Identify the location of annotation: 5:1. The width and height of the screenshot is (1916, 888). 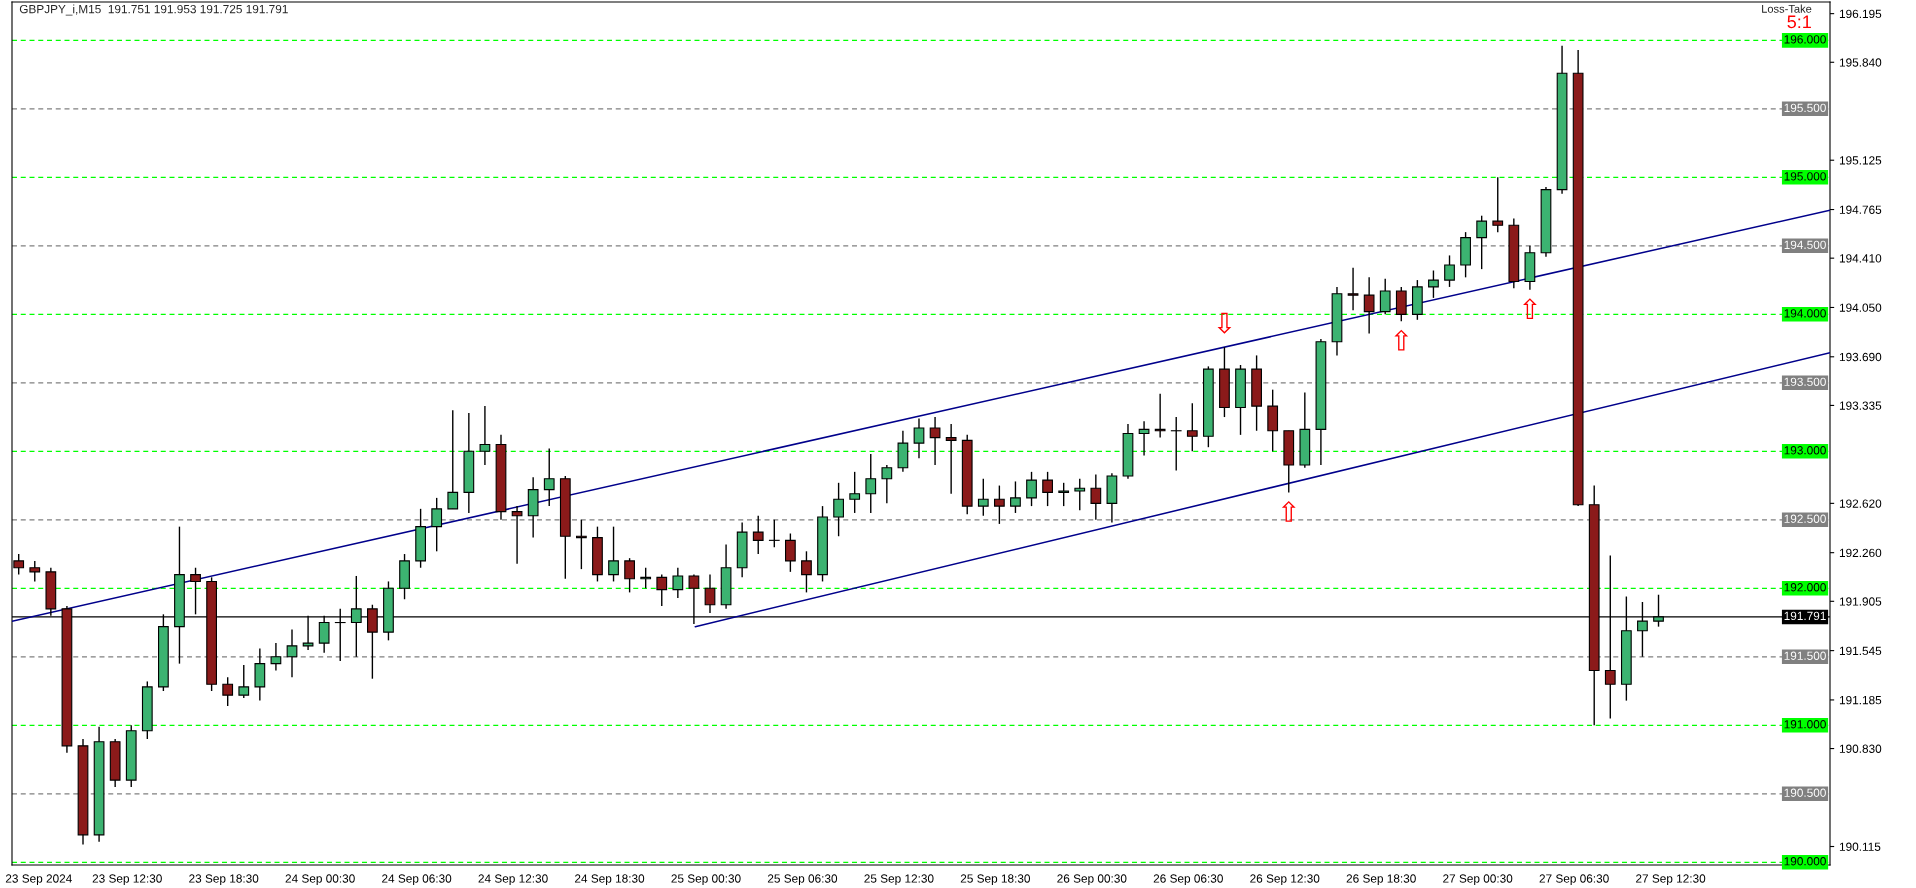
(1799, 22).